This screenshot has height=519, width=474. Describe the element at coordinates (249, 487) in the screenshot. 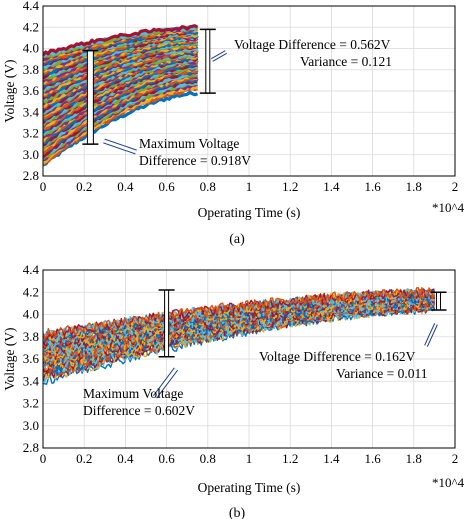

I see `panel-b-x-axis-label: Operating Time (s)` at that location.